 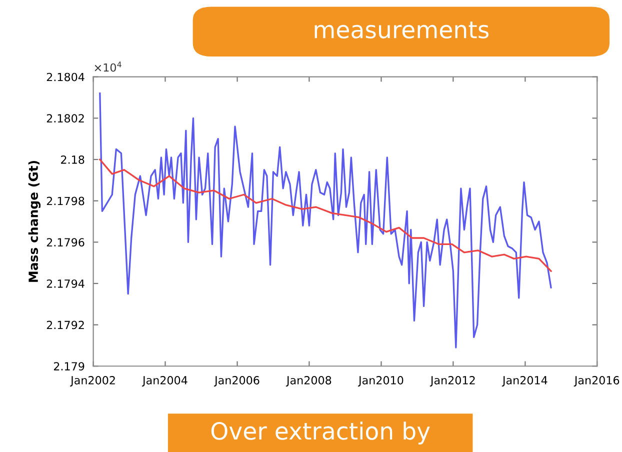 What do you see at coordinates (108, 67) in the screenshot?
I see `text: ×10$^{4}$` at bounding box center [108, 67].